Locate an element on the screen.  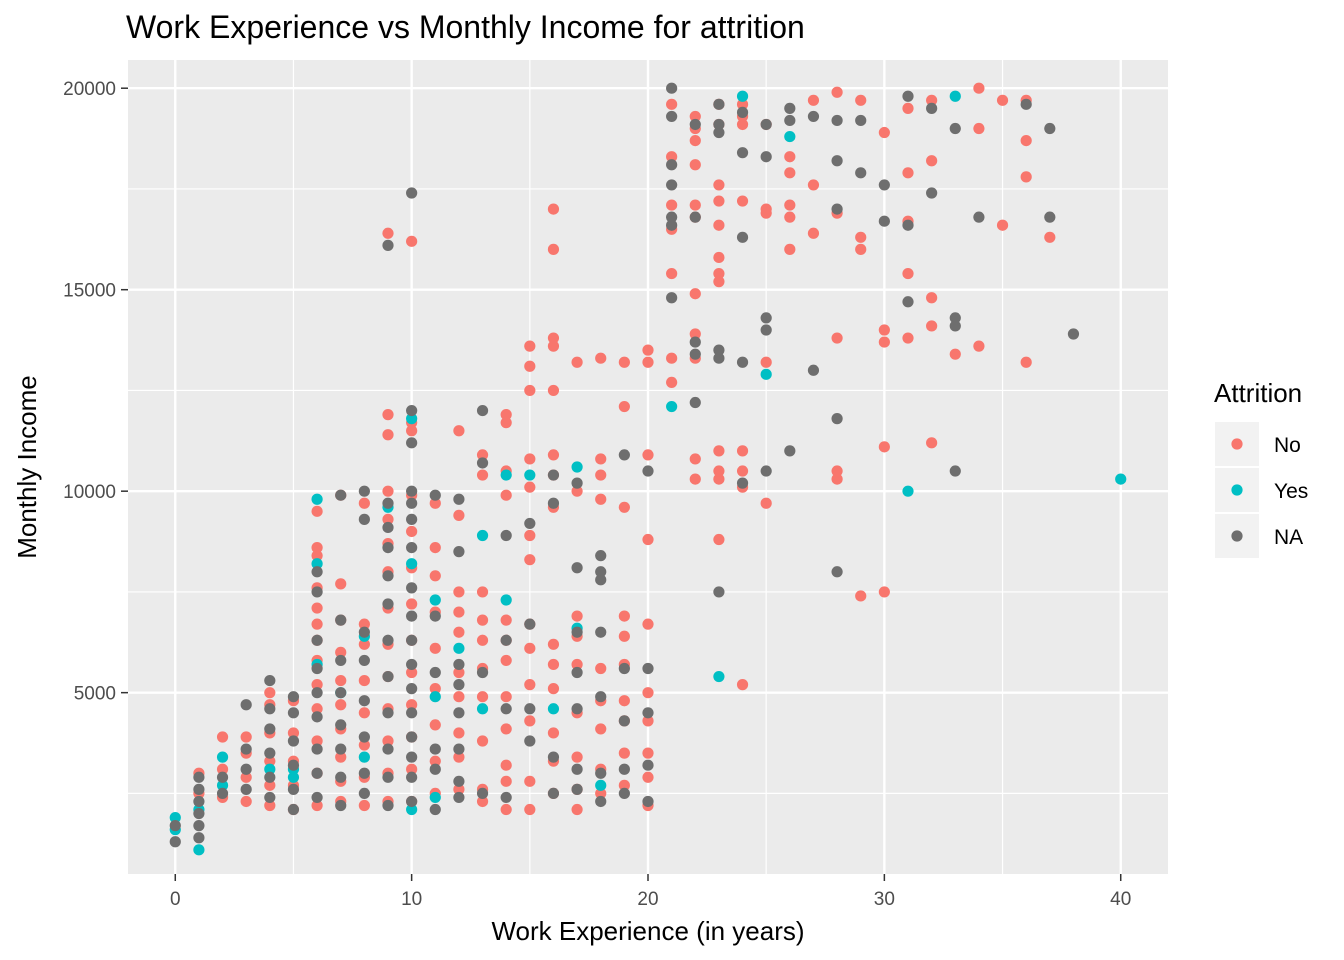
x-tick-label: 10 is located at coordinates (411, 899).